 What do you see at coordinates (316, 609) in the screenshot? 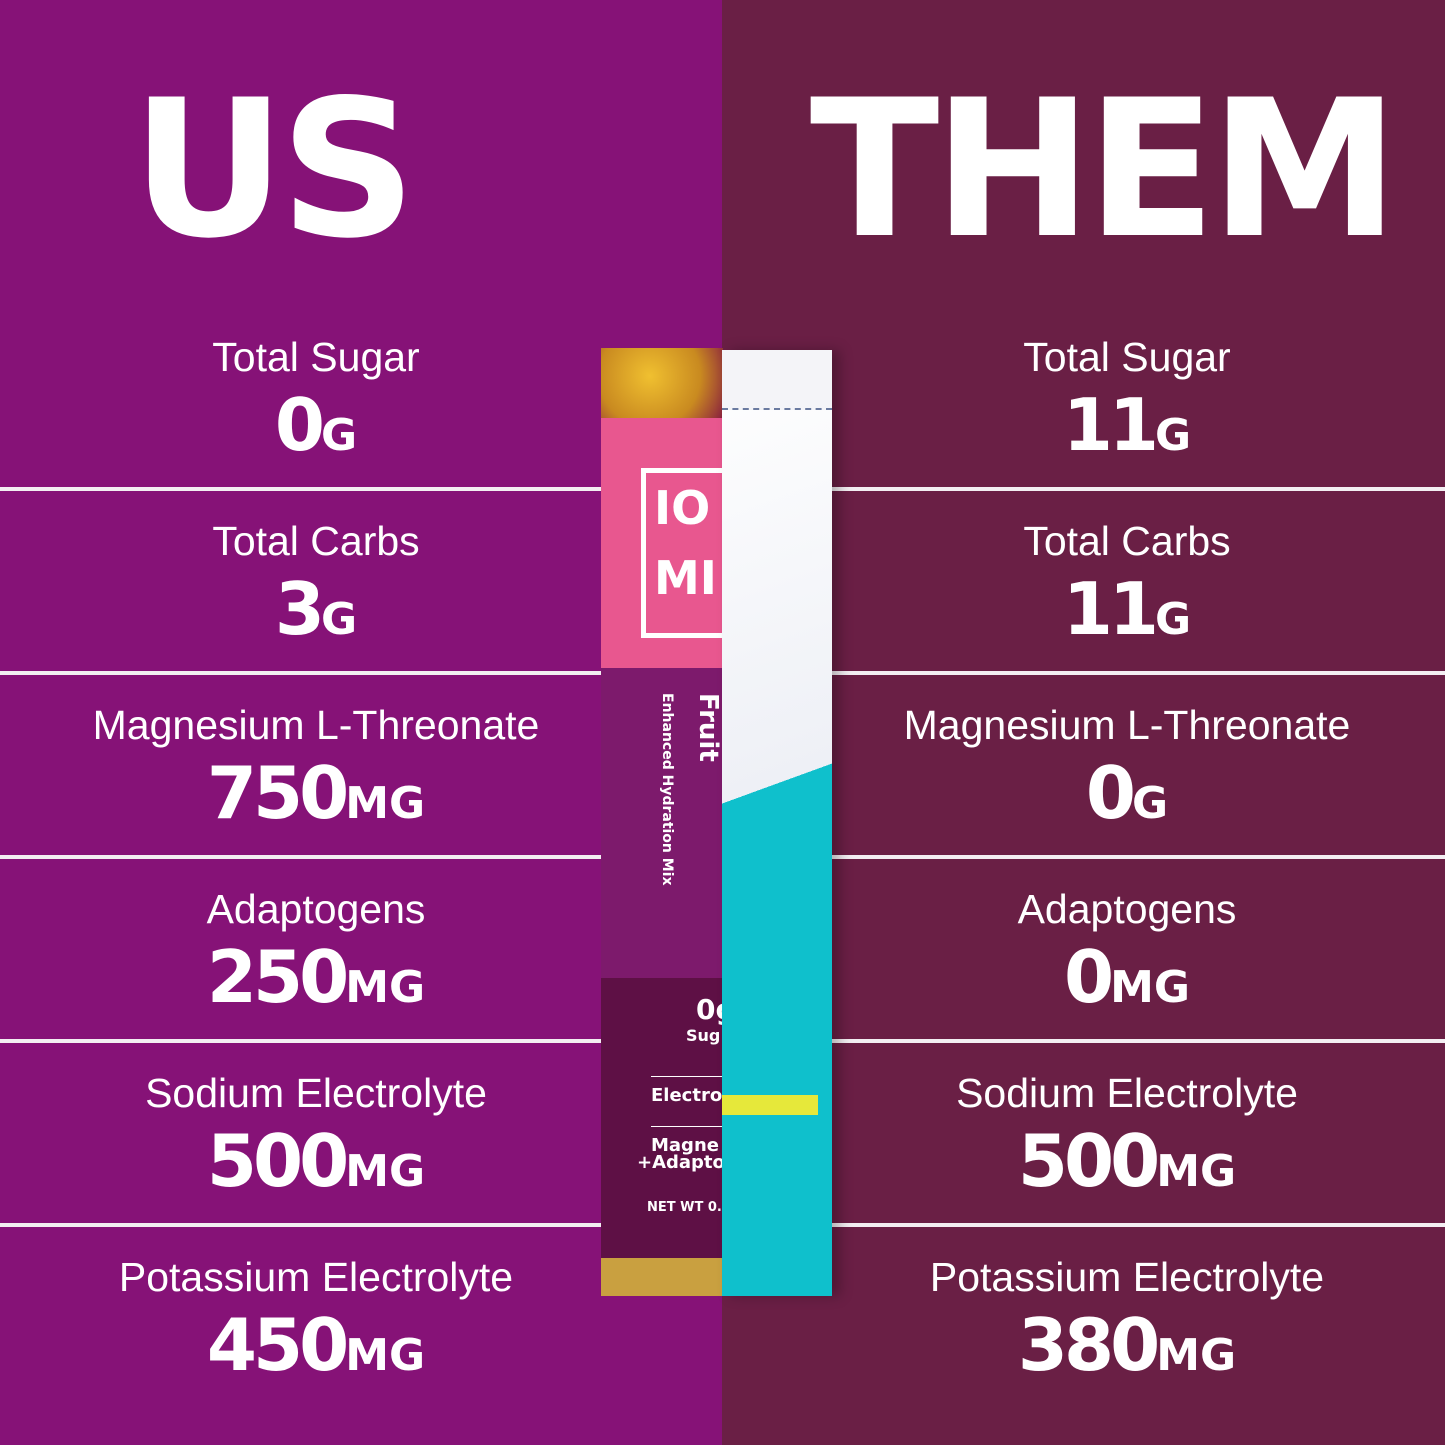
I see `nutrient-value: 3G` at bounding box center [316, 609].